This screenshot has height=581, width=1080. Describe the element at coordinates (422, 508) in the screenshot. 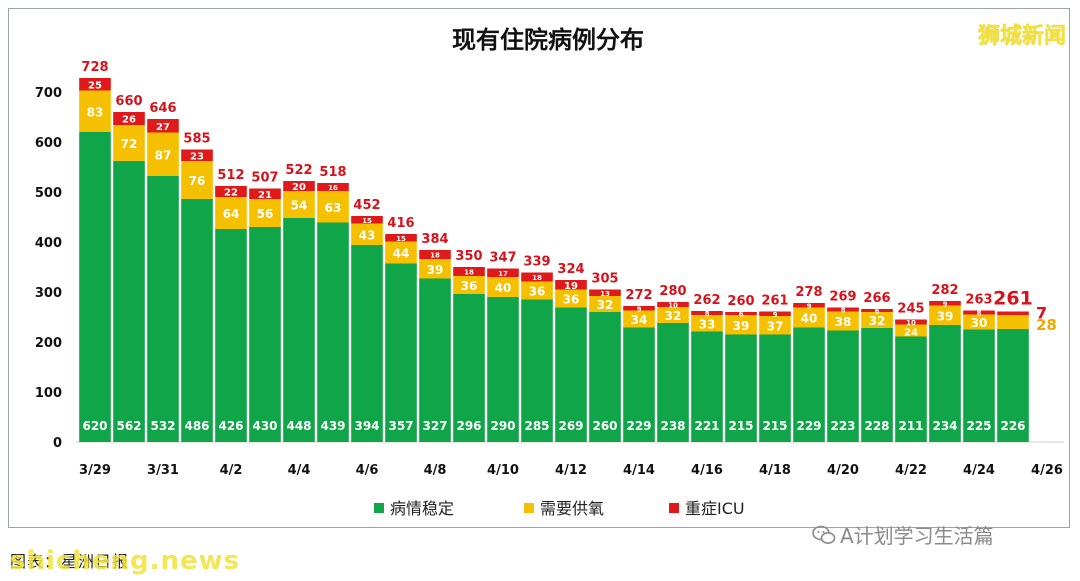

I see `legend-label: 病情稳定` at that location.